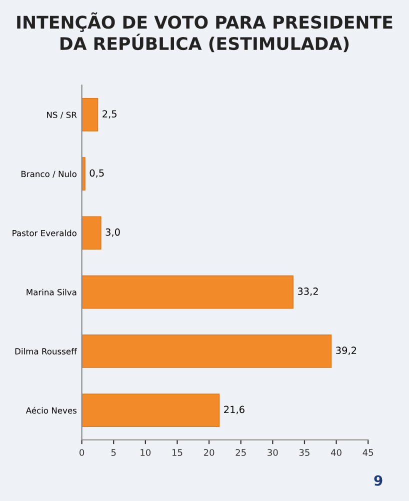 The height and width of the screenshot is (501, 409). Describe the element at coordinates (234, 410) in the screenshot. I see `data-label: 21,6` at that location.